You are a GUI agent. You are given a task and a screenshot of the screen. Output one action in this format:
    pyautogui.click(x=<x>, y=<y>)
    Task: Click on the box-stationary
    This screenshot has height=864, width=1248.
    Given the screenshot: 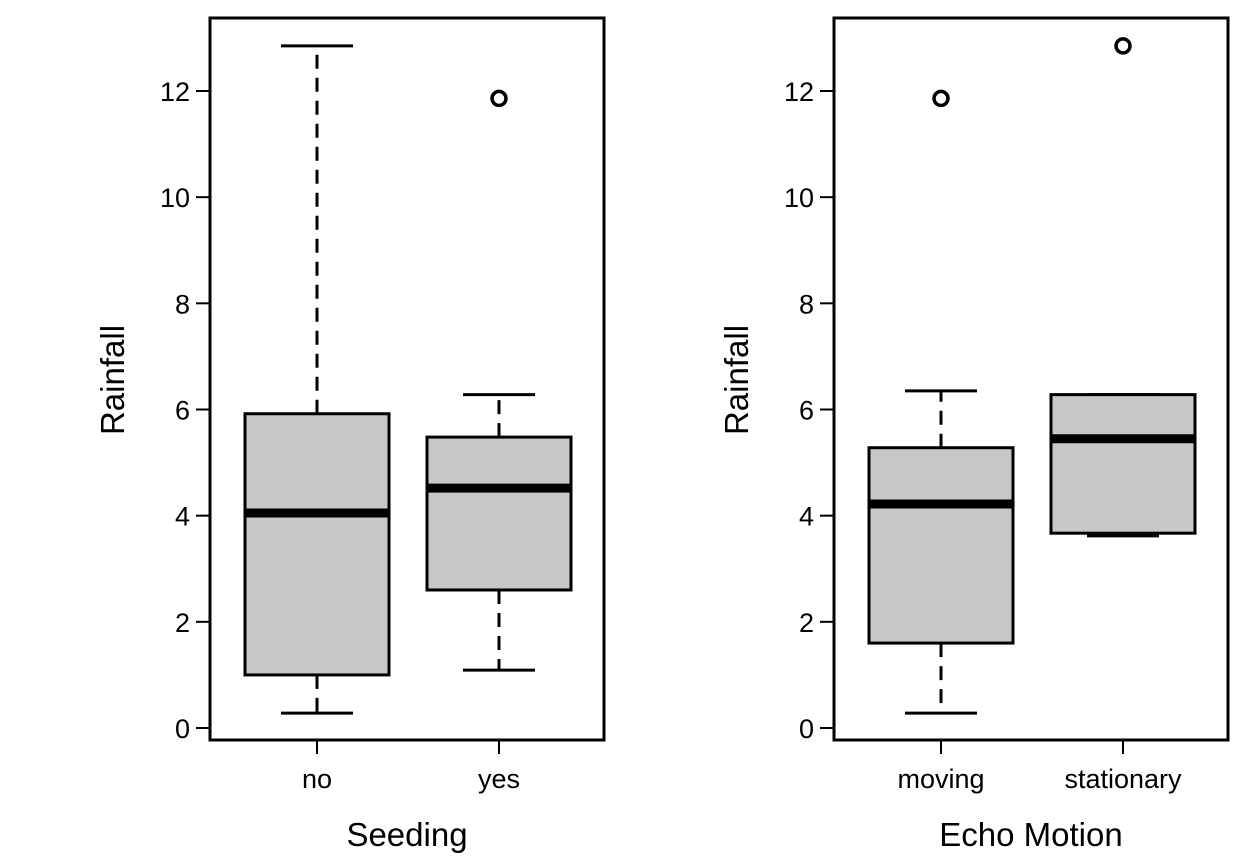 What is the action you would take?
    pyautogui.click(x=1123, y=287)
    